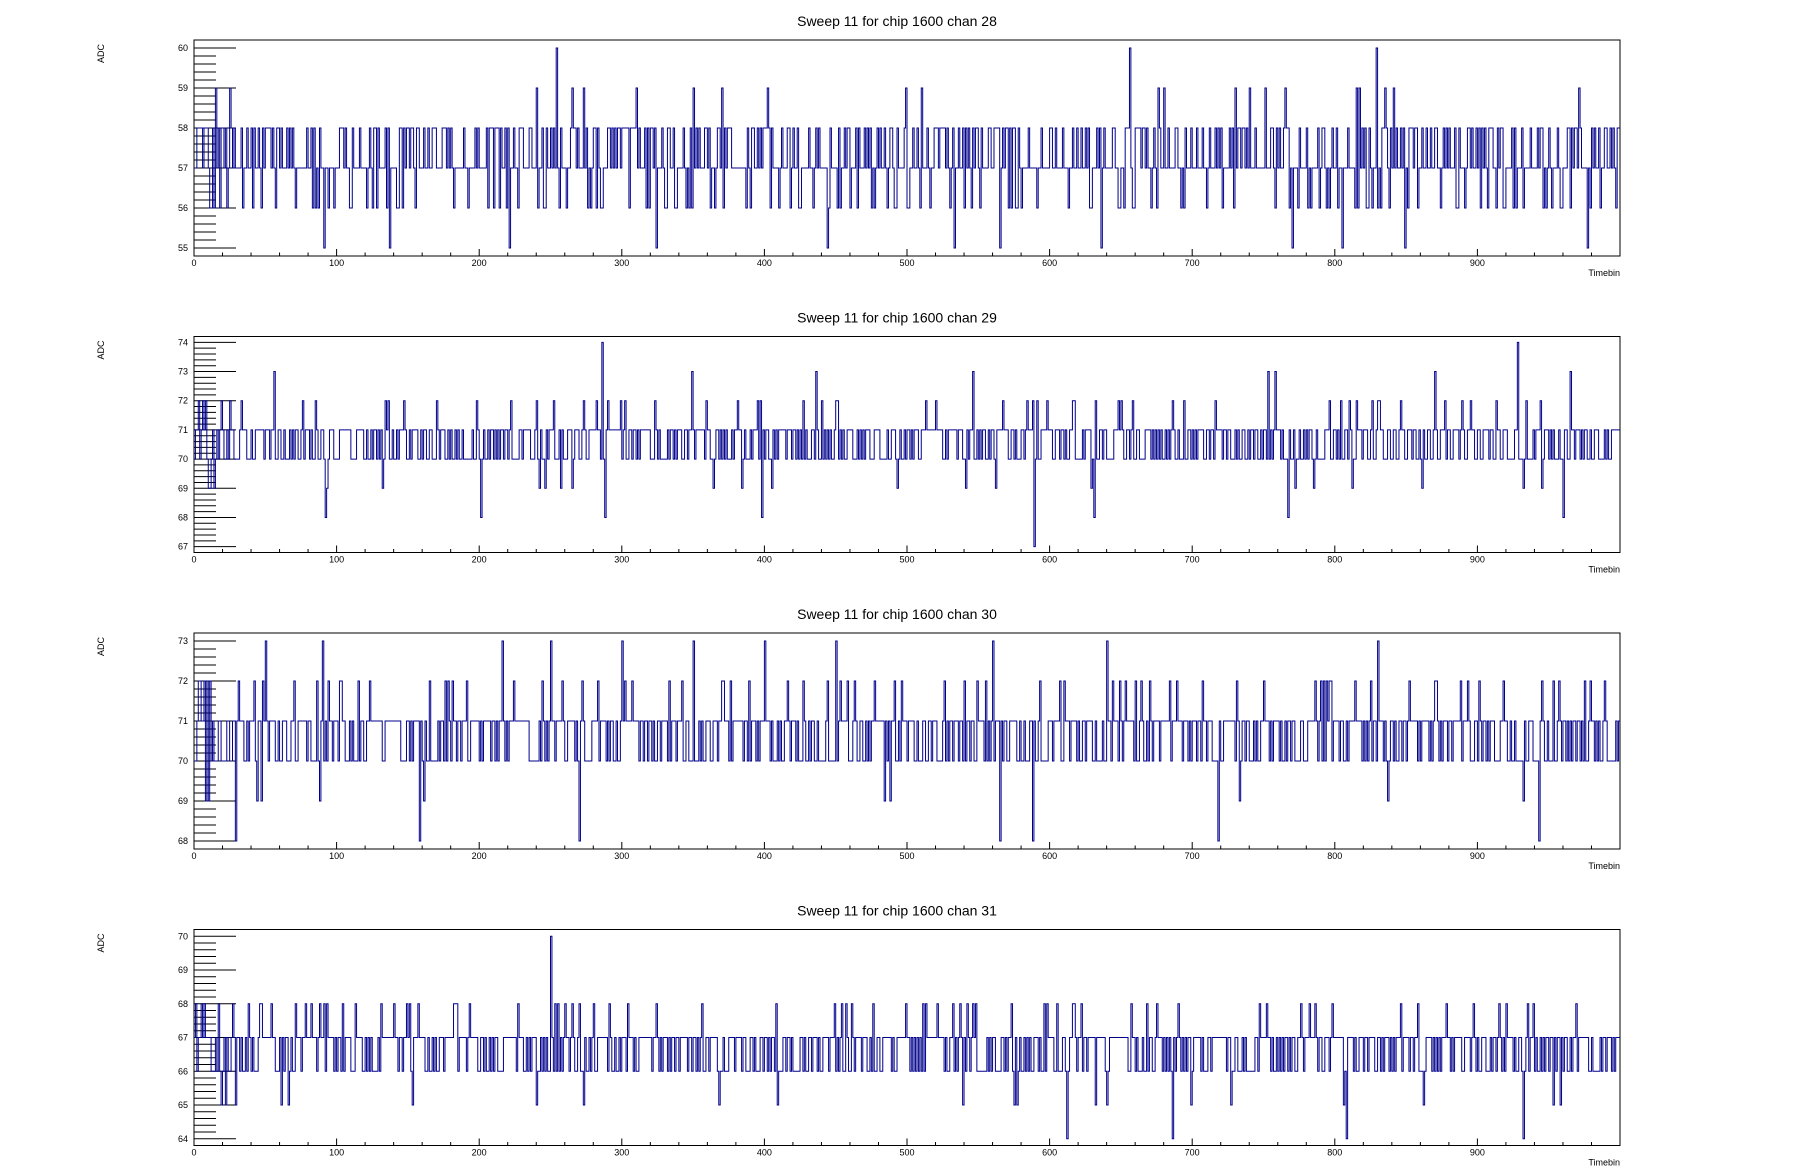 The image size is (1796, 1172). What do you see at coordinates (183, 342) in the screenshot?
I see `y-tick-label: 74` at bounding box center [183, 342].